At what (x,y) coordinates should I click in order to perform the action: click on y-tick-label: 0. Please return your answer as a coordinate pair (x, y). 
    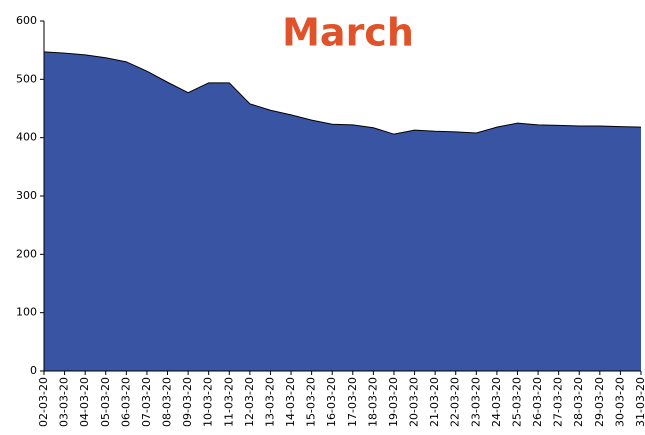
    Looking at the image, I should click on (33, 370).